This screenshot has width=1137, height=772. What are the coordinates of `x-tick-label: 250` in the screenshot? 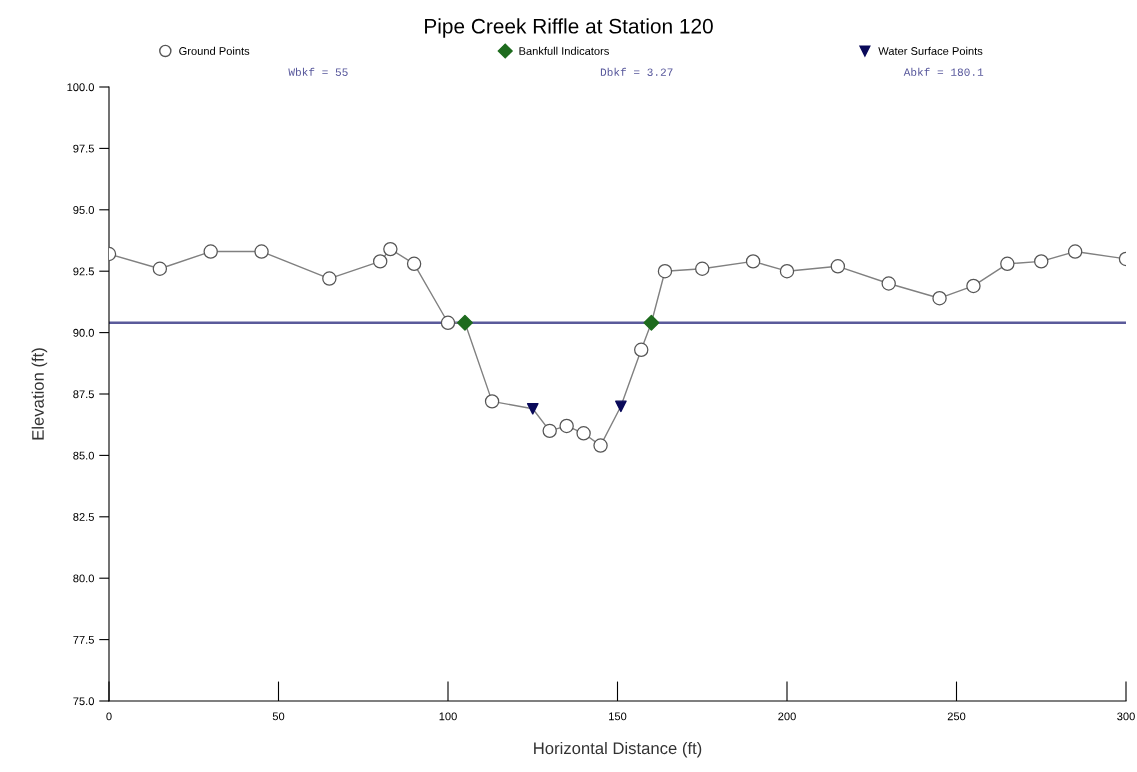 It's located at (956, 716).